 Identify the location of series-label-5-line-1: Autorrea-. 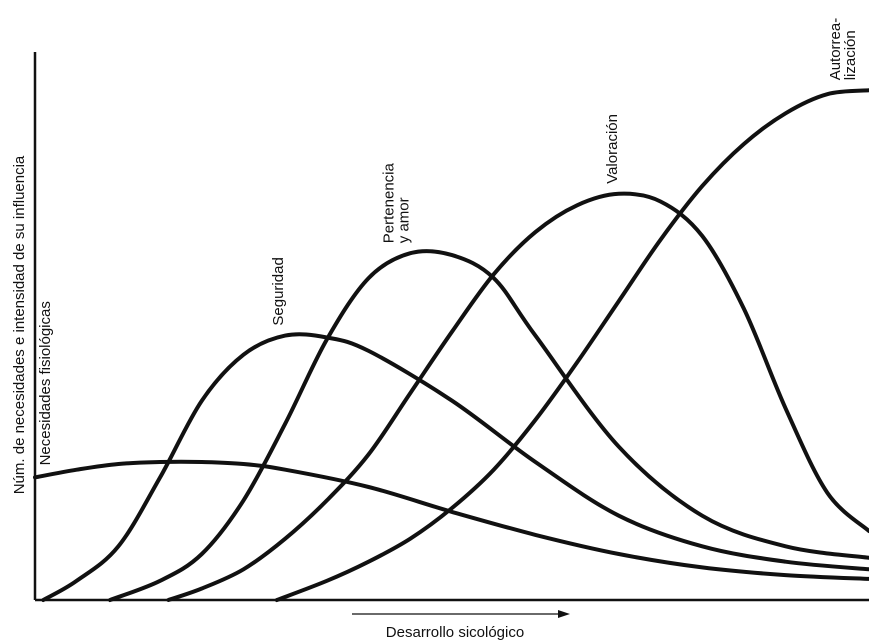
(835, 49).